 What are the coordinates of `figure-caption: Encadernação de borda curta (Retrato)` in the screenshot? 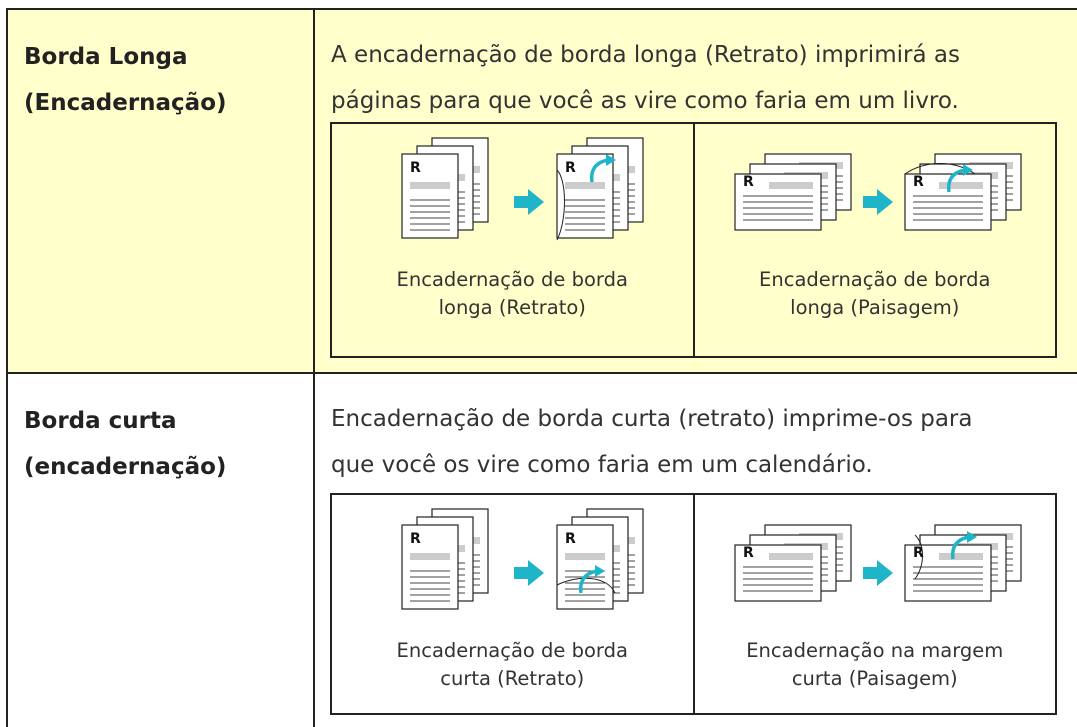 It's located at (512, 665).